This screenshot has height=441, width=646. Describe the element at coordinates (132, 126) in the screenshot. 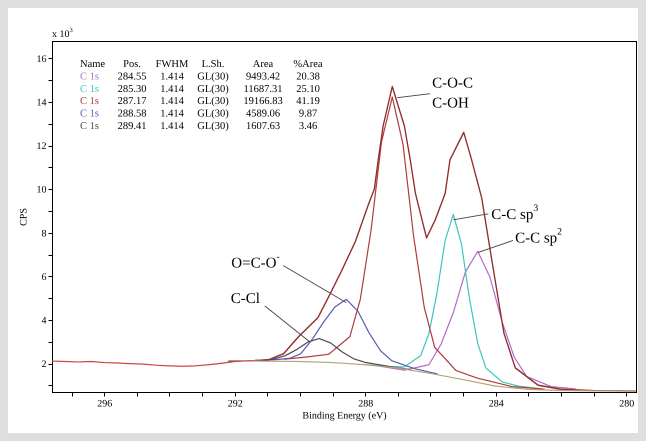

I see `annotation: 289.41` at that location.